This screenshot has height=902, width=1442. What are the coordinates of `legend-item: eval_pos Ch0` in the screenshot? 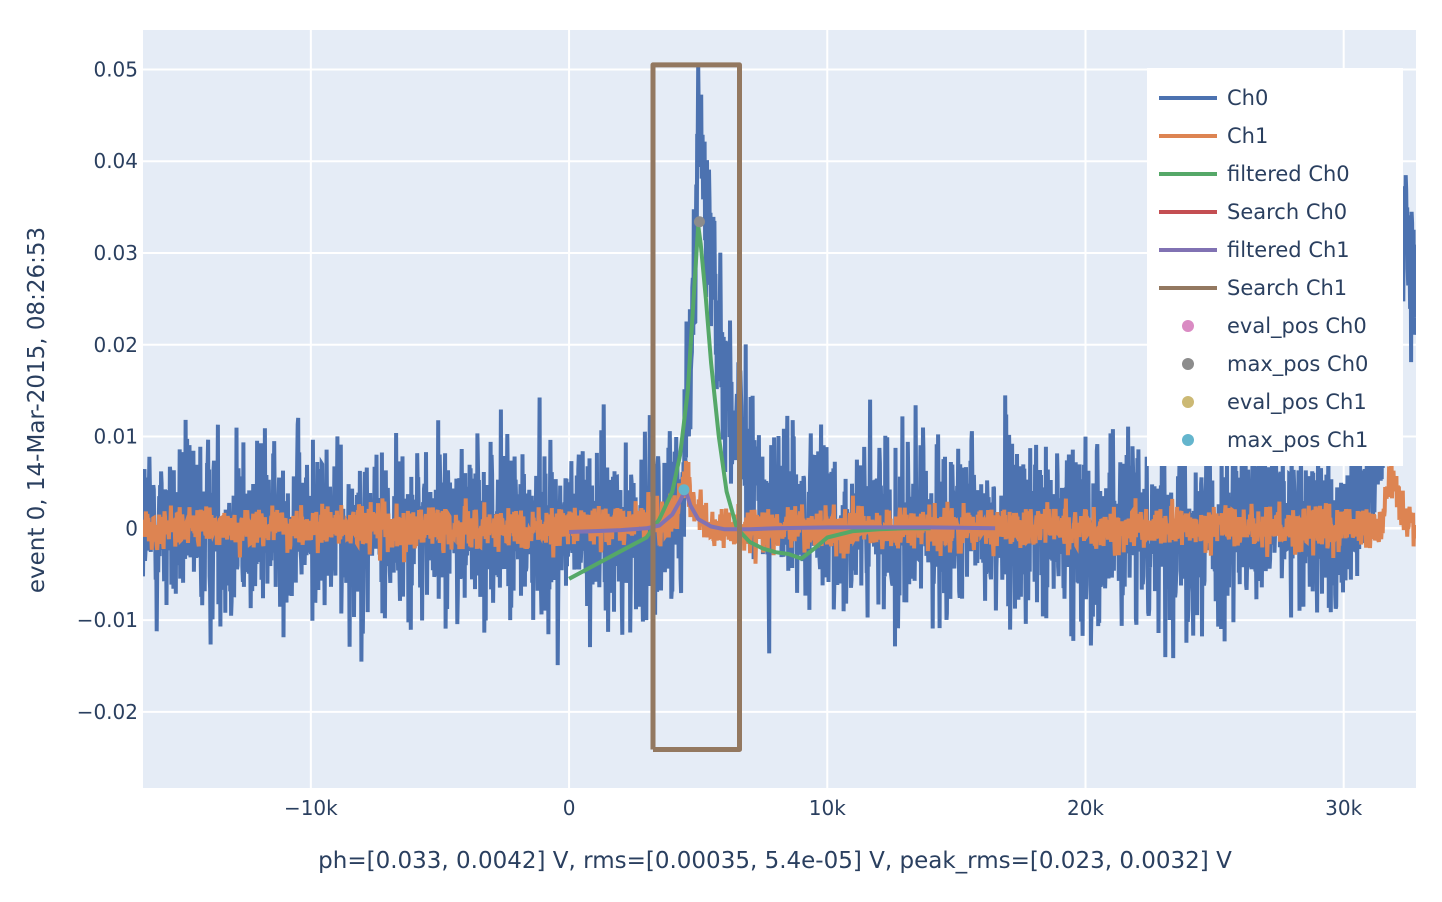 It's located at (1274, 326).